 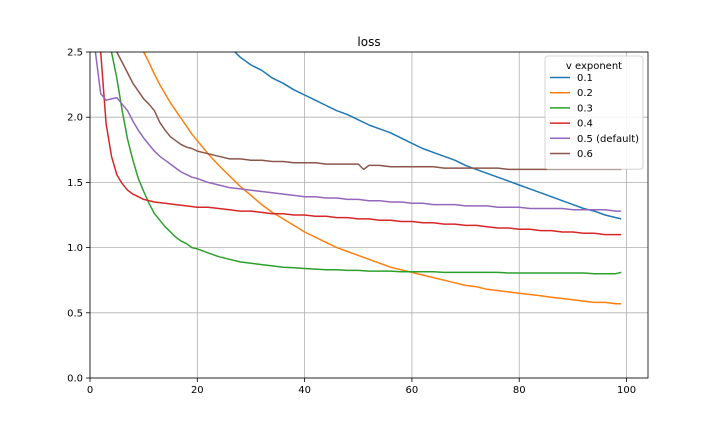 What do you see at coordinates (75, 53) in the screenshot?
I see `y-tick-label: 2.5` at bounding box center [75, 53].